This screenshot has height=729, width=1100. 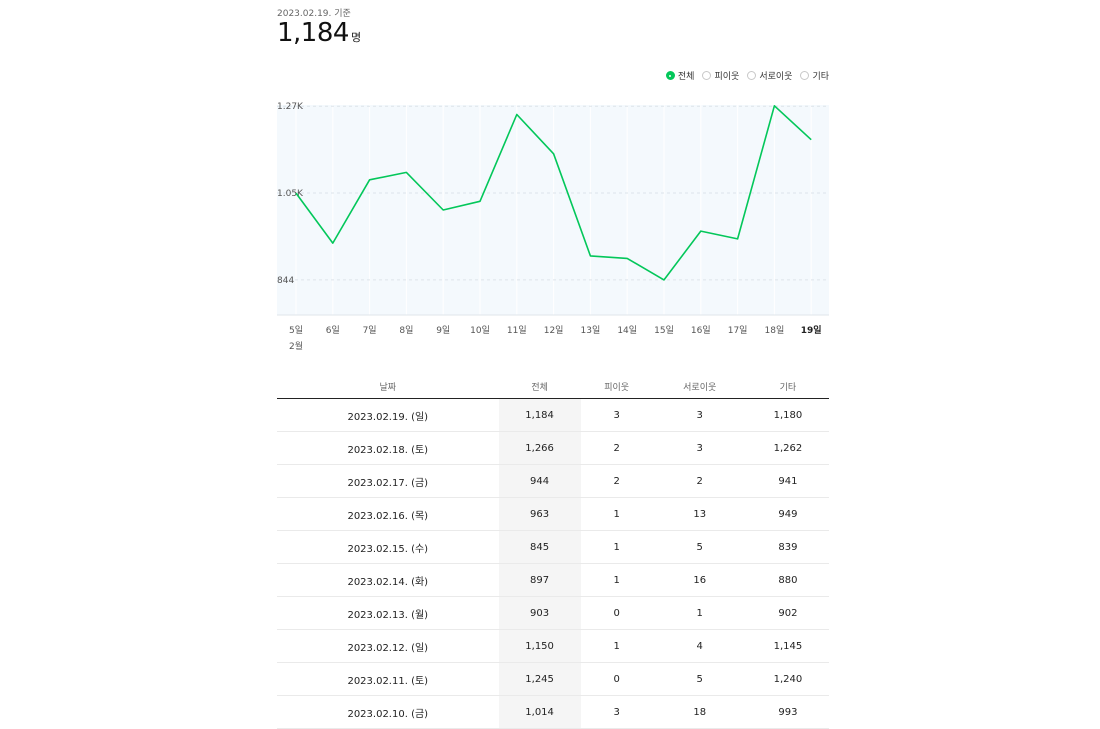 I want to click on date-cell: 2023.02.18. (토), so click(x=388, y=448).